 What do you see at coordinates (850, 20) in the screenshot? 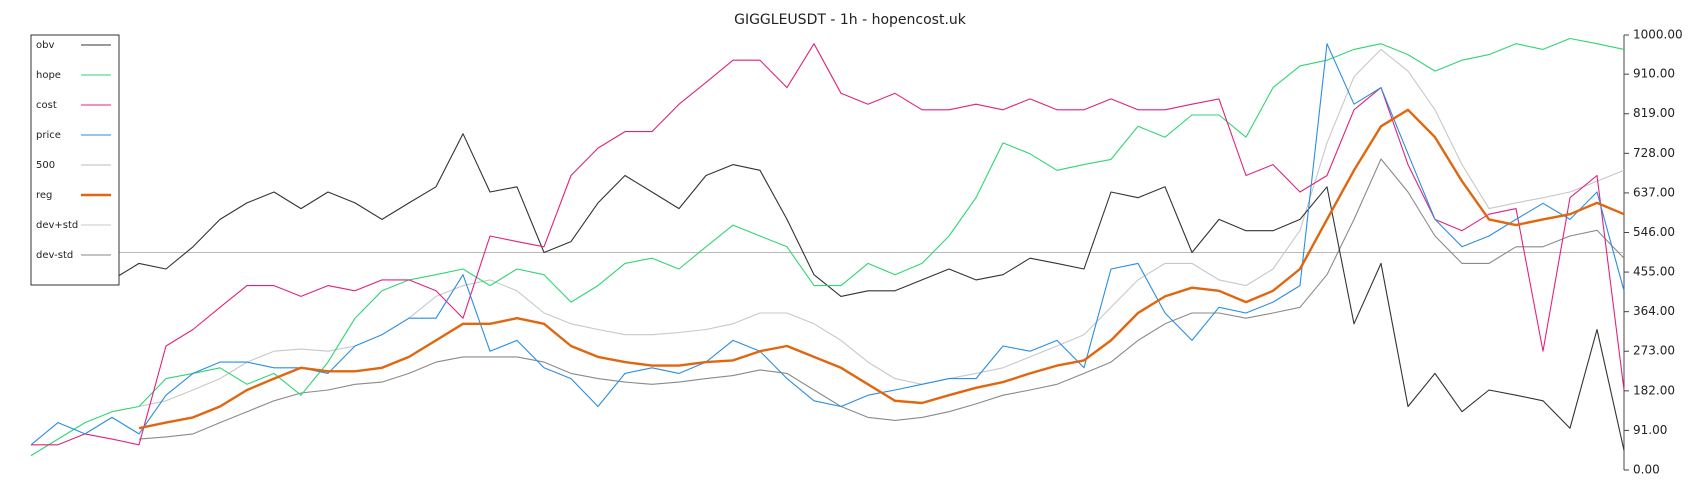
I see `chart-title: GIGGLEUSDT - 1h - hopencost.uk` at bounding box center [850, 20].